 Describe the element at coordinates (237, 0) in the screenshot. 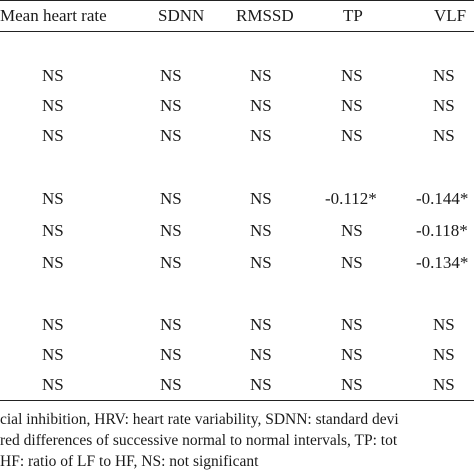

I see `top-rule` at that location.